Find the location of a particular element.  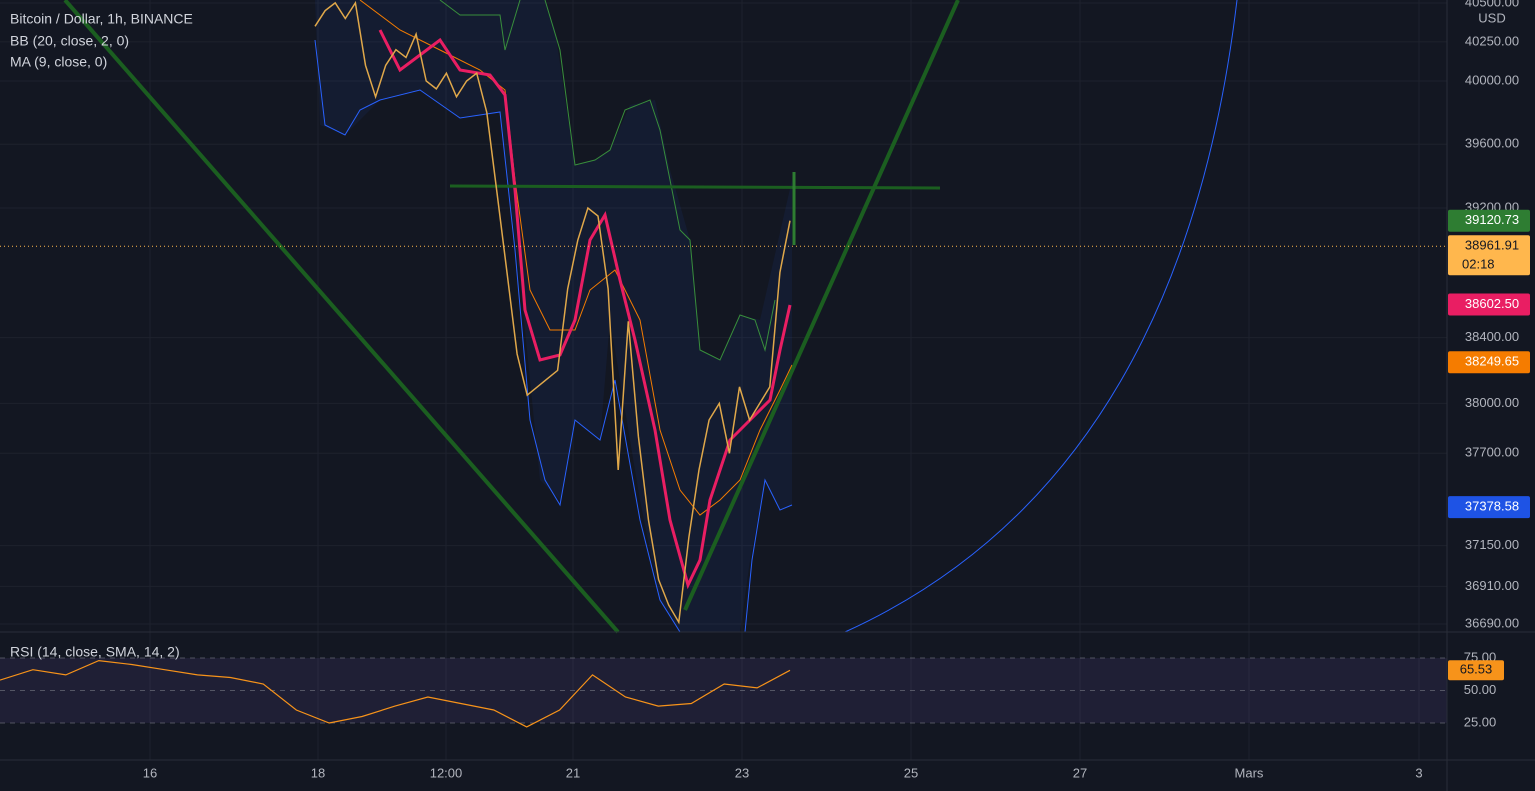

price-axis is located at coordinates (1491, 380).